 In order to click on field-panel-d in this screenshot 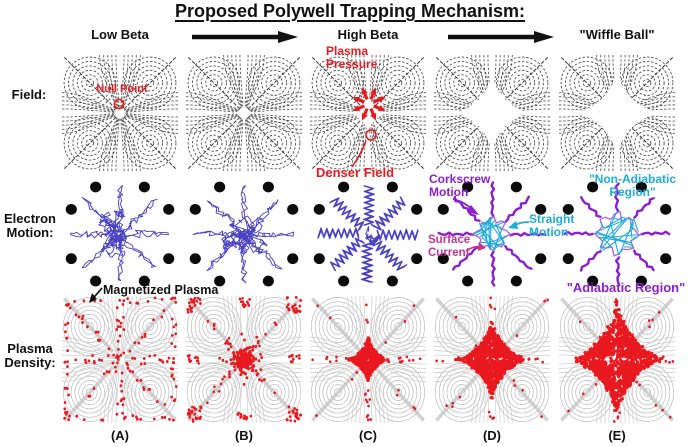, I will do `click(492, 113)`.